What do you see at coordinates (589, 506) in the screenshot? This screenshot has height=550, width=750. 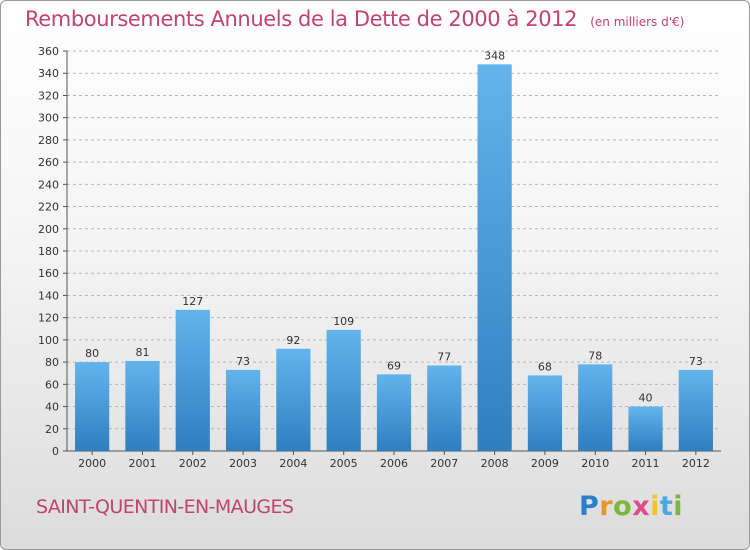 I see `logo-letter: P` at bounding box center [589, 506].